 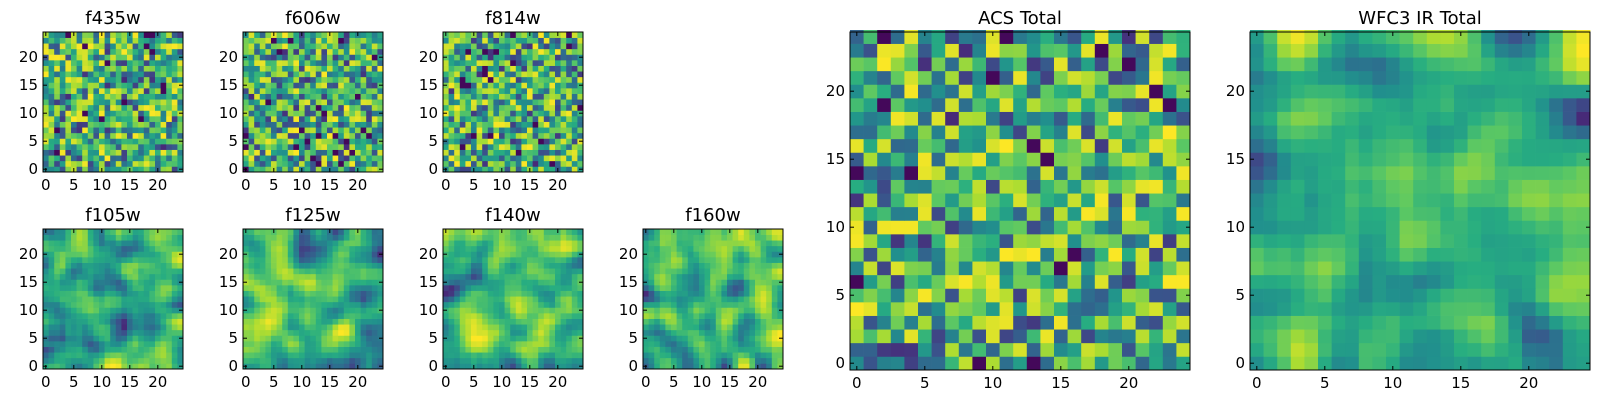 I want to click on y-tick-label: 10, so click(x=428, y=113).